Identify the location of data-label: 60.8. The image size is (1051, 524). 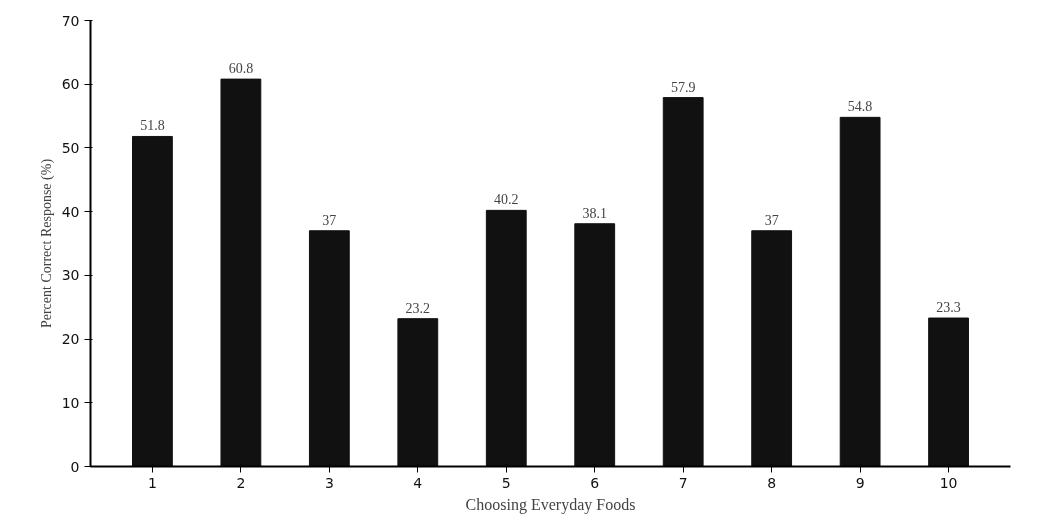
(241, 69).